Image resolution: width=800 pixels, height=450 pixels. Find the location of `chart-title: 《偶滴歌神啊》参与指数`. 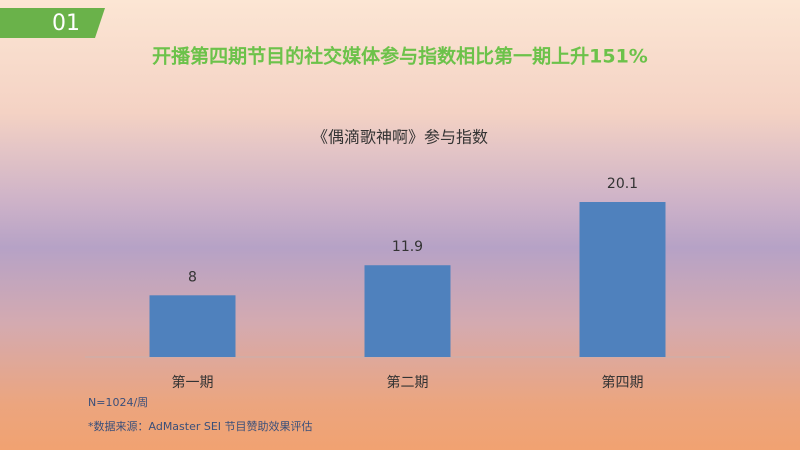

chart-title: 《偶滴歌神啊》参与指数 is located at coordinates (400, 137).